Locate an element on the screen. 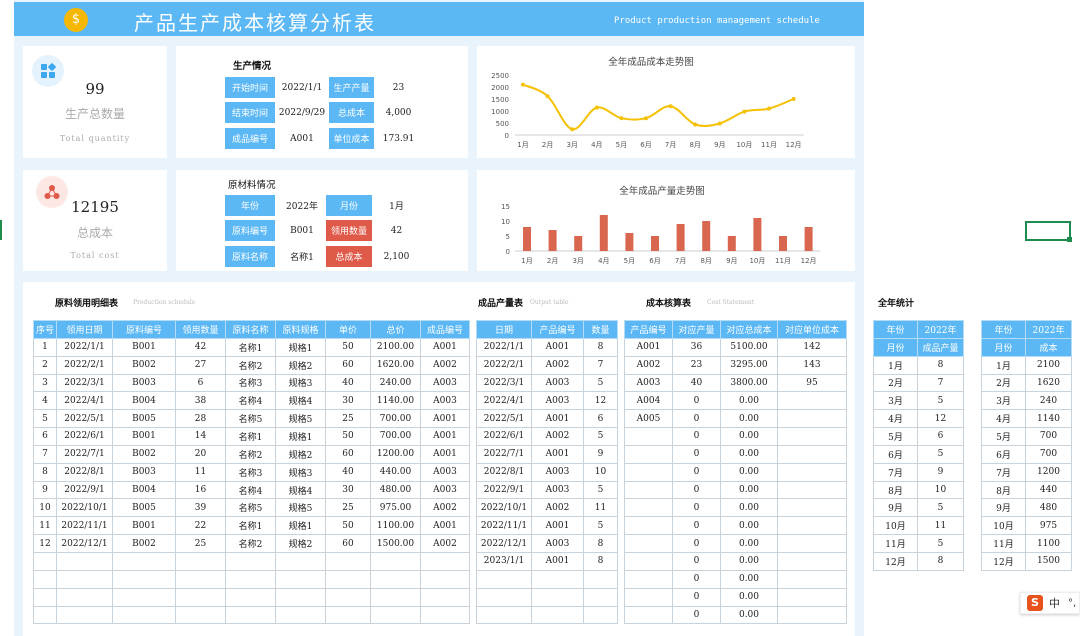  usage-table-cell: B003 is located at coordinates (144, 383).